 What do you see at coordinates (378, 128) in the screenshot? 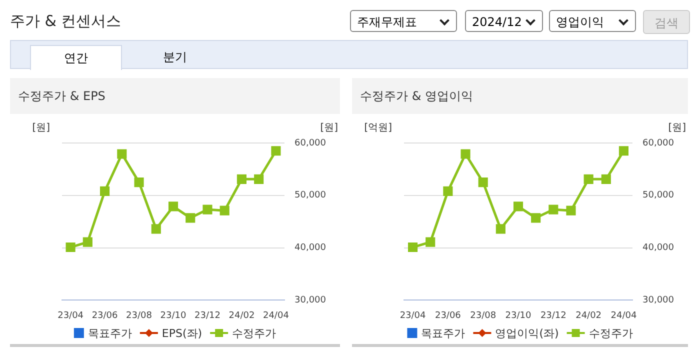
I see `y-axis-title: [억원]` at bounding box center [378, 128].